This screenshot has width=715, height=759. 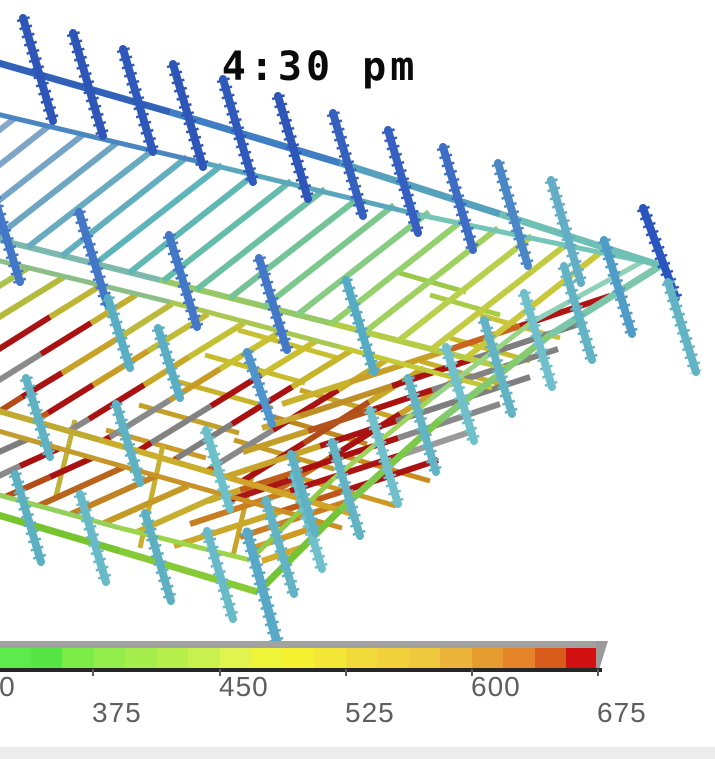 I want to click on window-edge-strip, so click(x=357, y=753).